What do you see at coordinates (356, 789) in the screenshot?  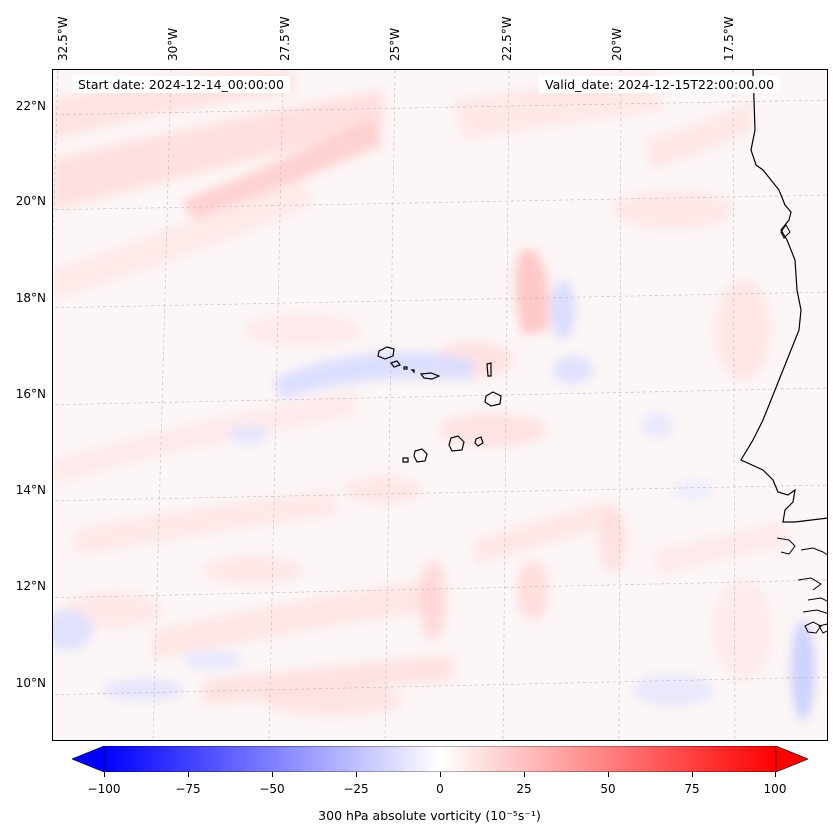 I see `cb-tick-label: −25` at bounding box center [356, 789].